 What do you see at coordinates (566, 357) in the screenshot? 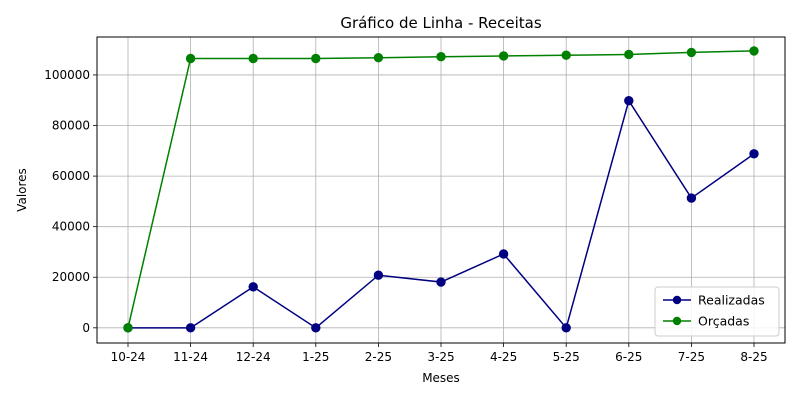
I see `x-tick-label: 5-25` at bounding box center [566, 357].